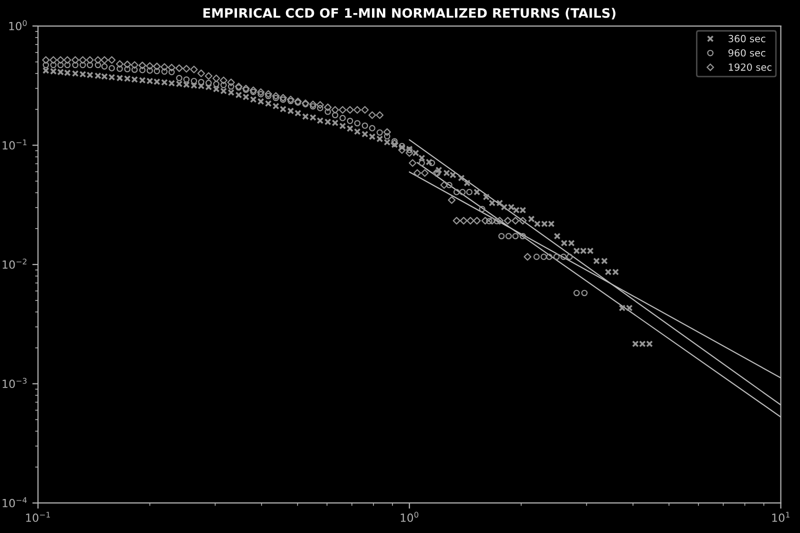 The width and height of the screenshot is (800, 533). I want to click on x-tick-label: 10$^{1}$, so click(781, 517).